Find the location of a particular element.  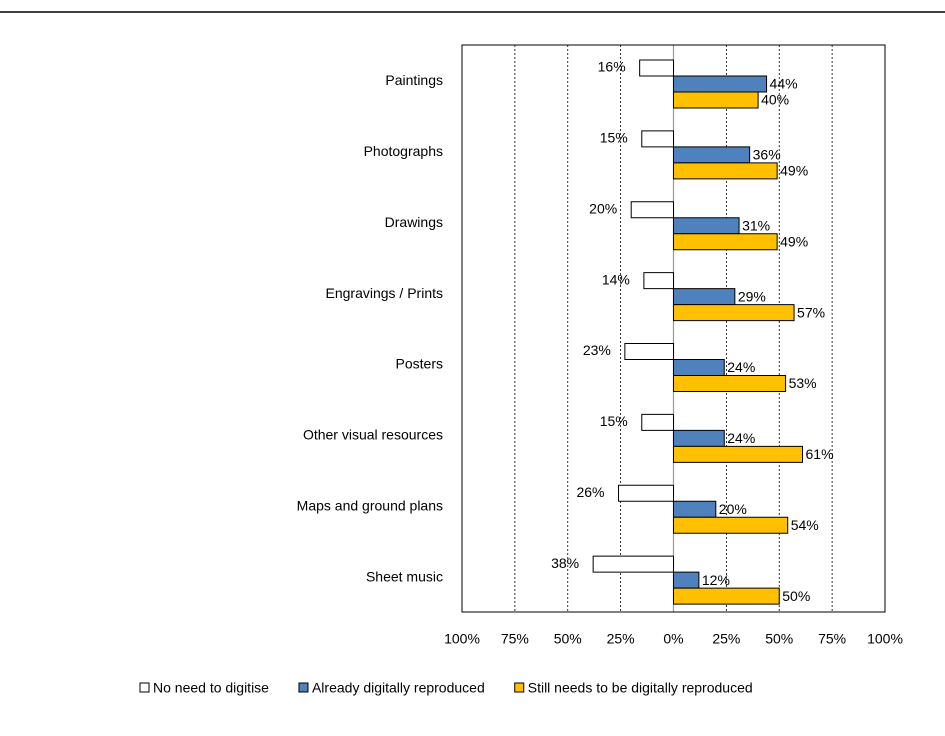

data-label: 36% is located at coordinates (767, 155).